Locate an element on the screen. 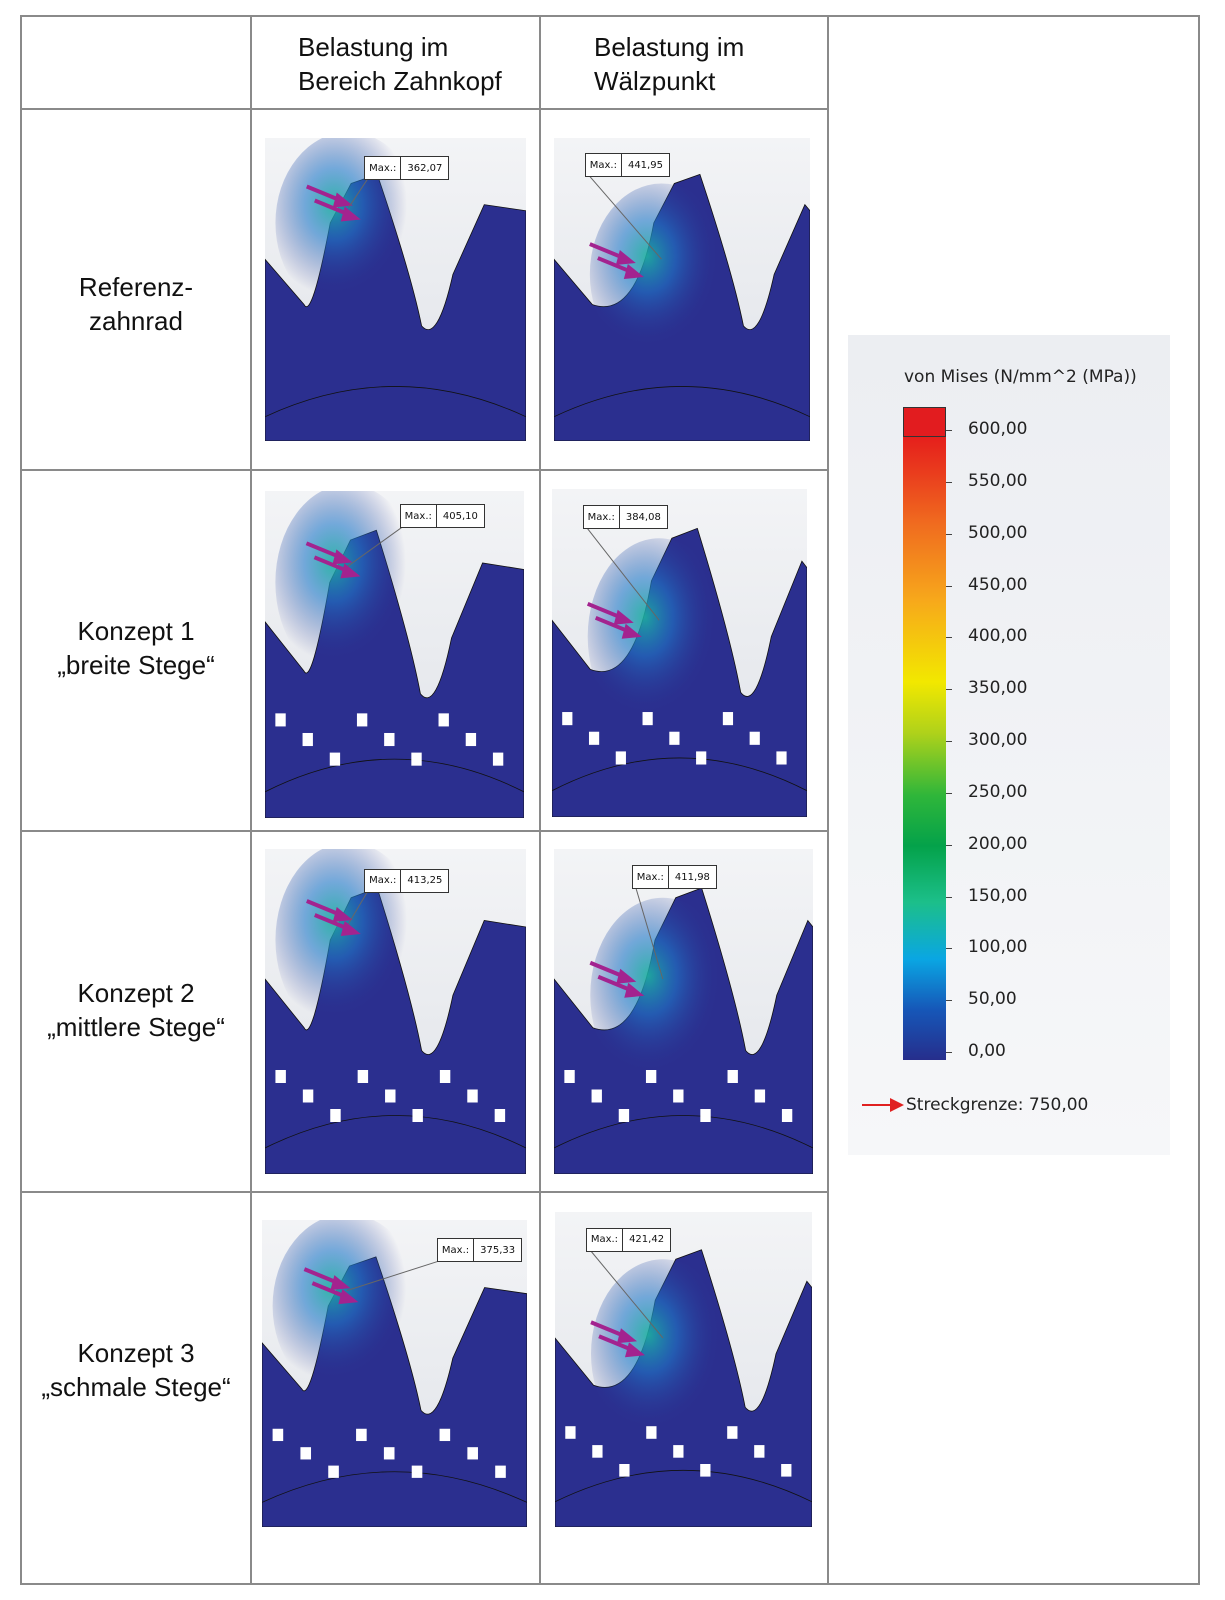  tick-label: 200,00 is located at coordinates (998, 843).